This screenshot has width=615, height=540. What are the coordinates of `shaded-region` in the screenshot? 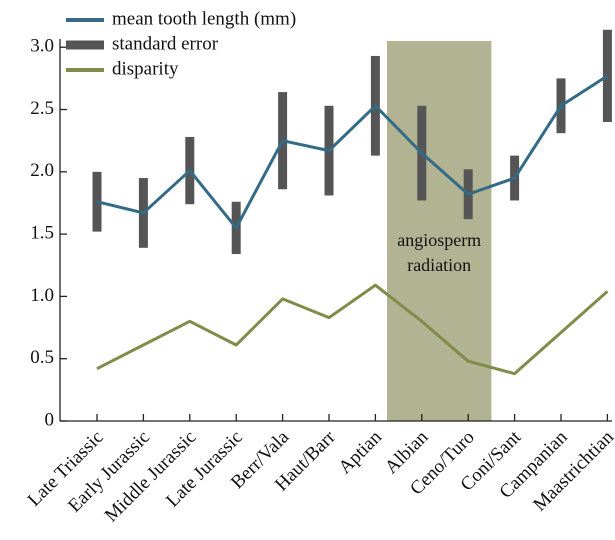 It's located at (439, 231).